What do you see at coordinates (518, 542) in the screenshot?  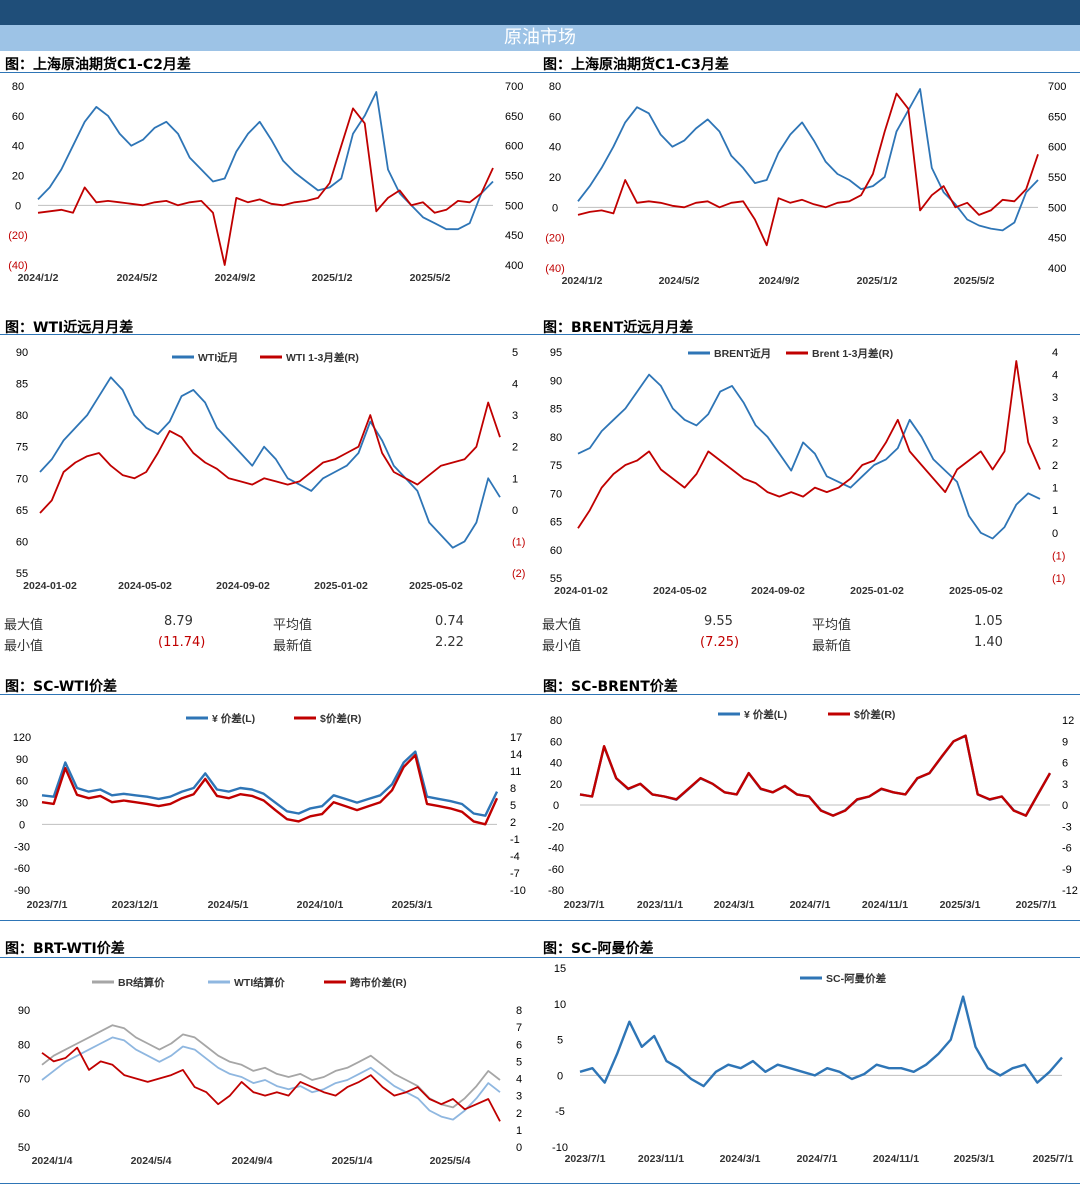 I see `y2-tick-label: (1)` at bounding box center [518, 542].